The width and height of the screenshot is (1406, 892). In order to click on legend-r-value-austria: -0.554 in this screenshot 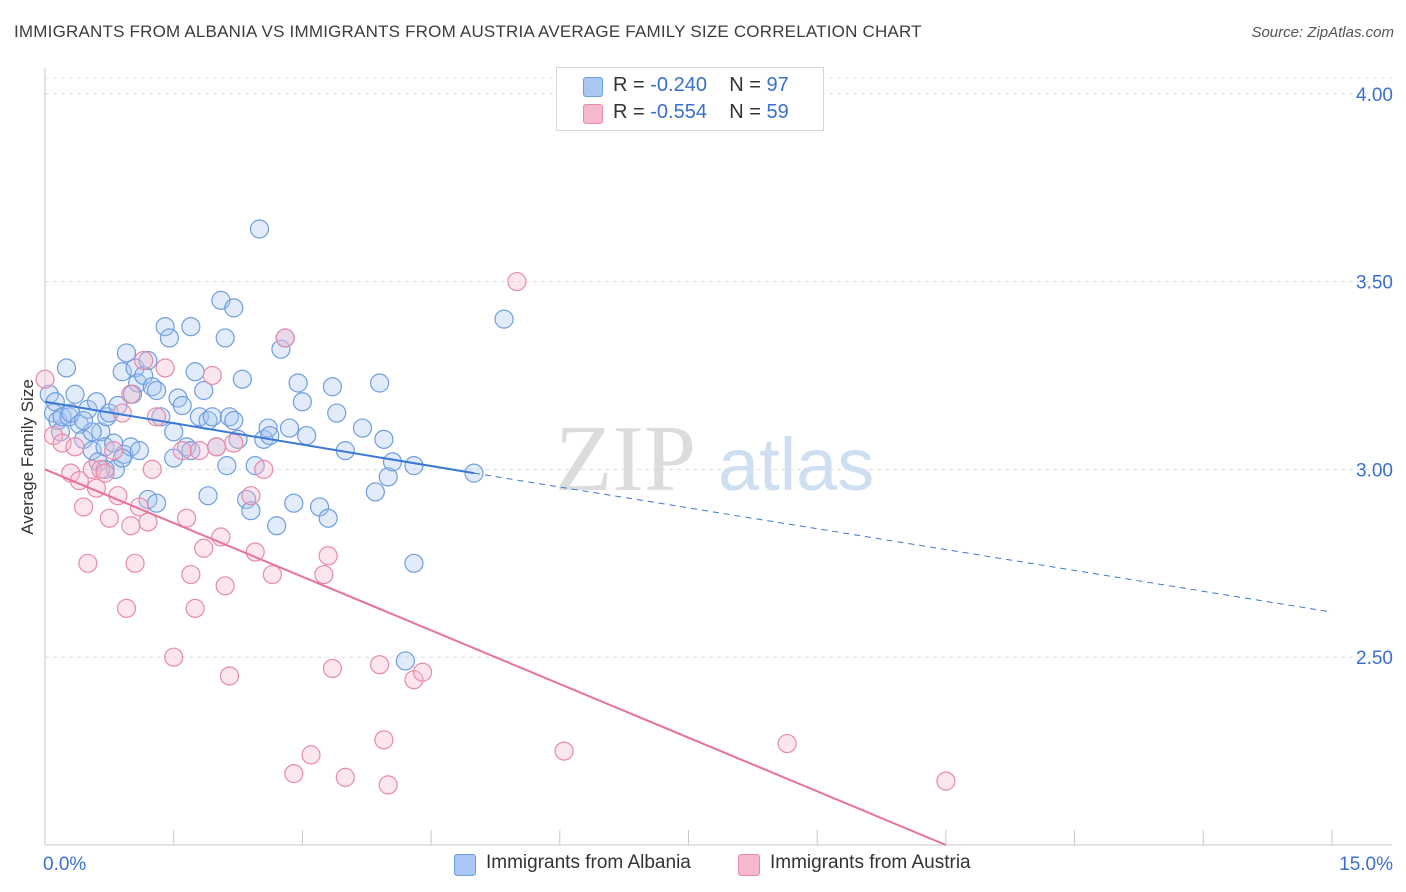, I will do `click(678, 112)`.